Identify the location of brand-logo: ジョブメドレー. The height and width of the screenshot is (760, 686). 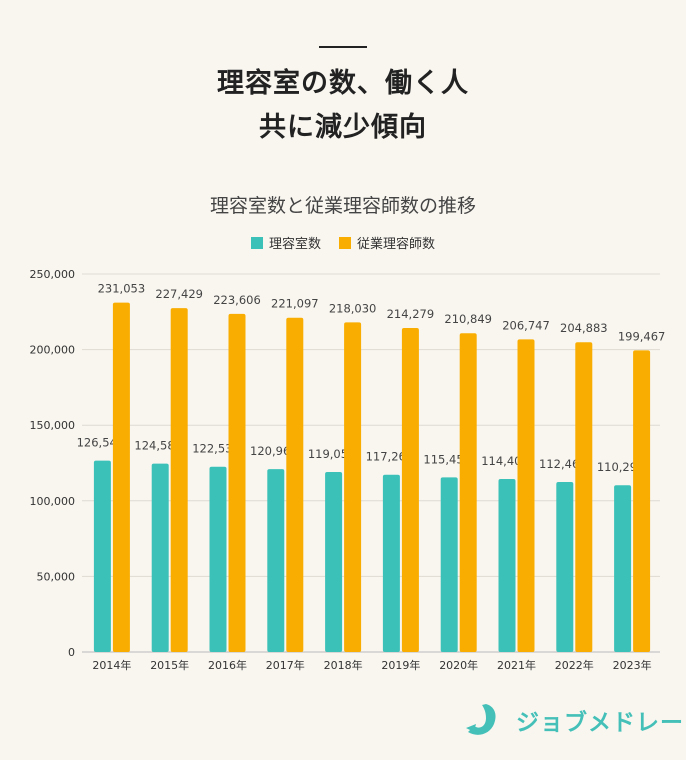
(574, 720).